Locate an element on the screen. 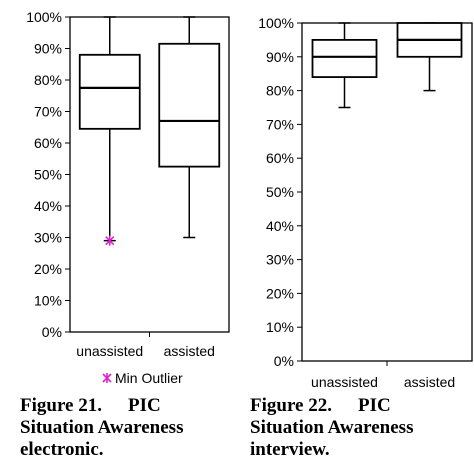 Image resolution: width=474 pixels, height=465 pixels. legend-outlier-marker is located at coordinates (107, 378).